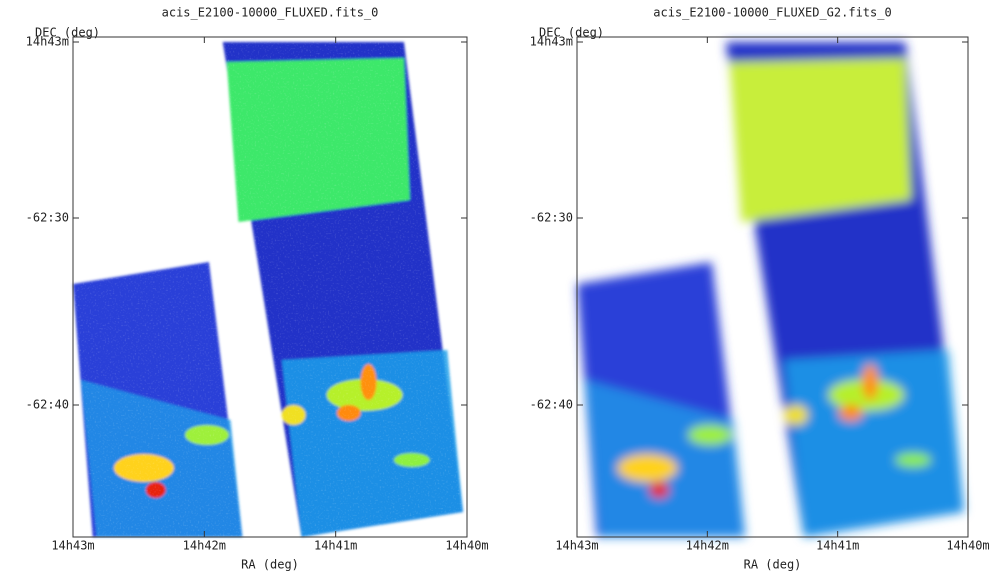 The width and height of the screenshot is (1000, 582). What do you see at coordinates (270, 13) in the screenshot?
I see `panel-title: acis_E2100-10000_FLUXED.fits_0` at bounding box center [270, 13].